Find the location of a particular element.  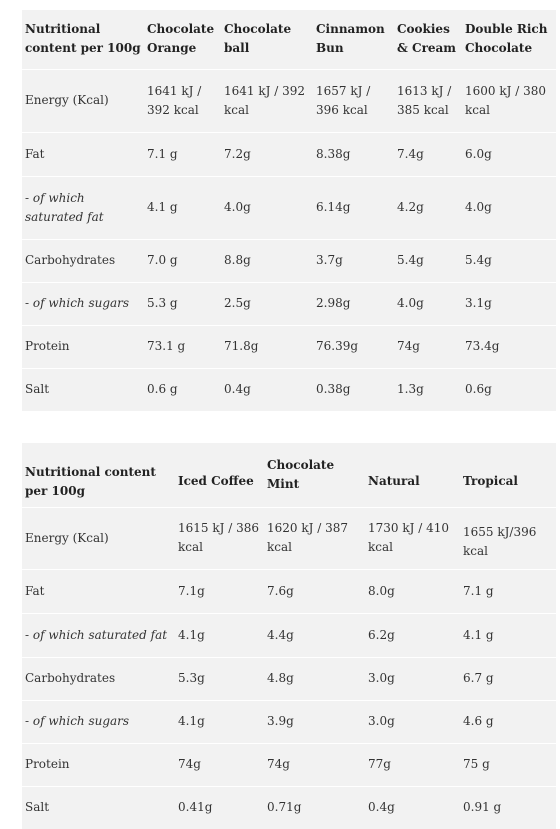

table-cell: 1655 kJ/396 kcal is located at coordinates (508, 537).